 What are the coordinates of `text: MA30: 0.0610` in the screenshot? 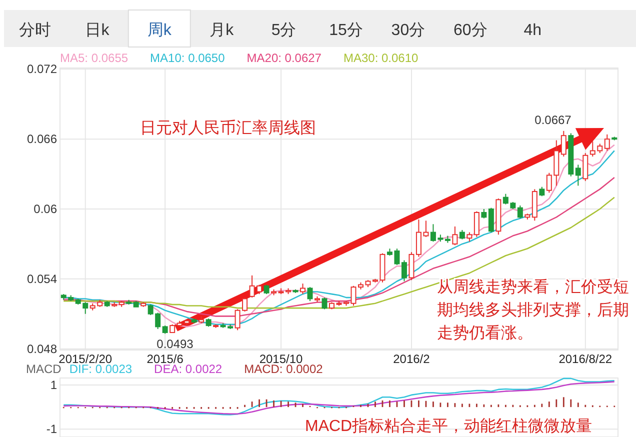 It's located at (381, 58).